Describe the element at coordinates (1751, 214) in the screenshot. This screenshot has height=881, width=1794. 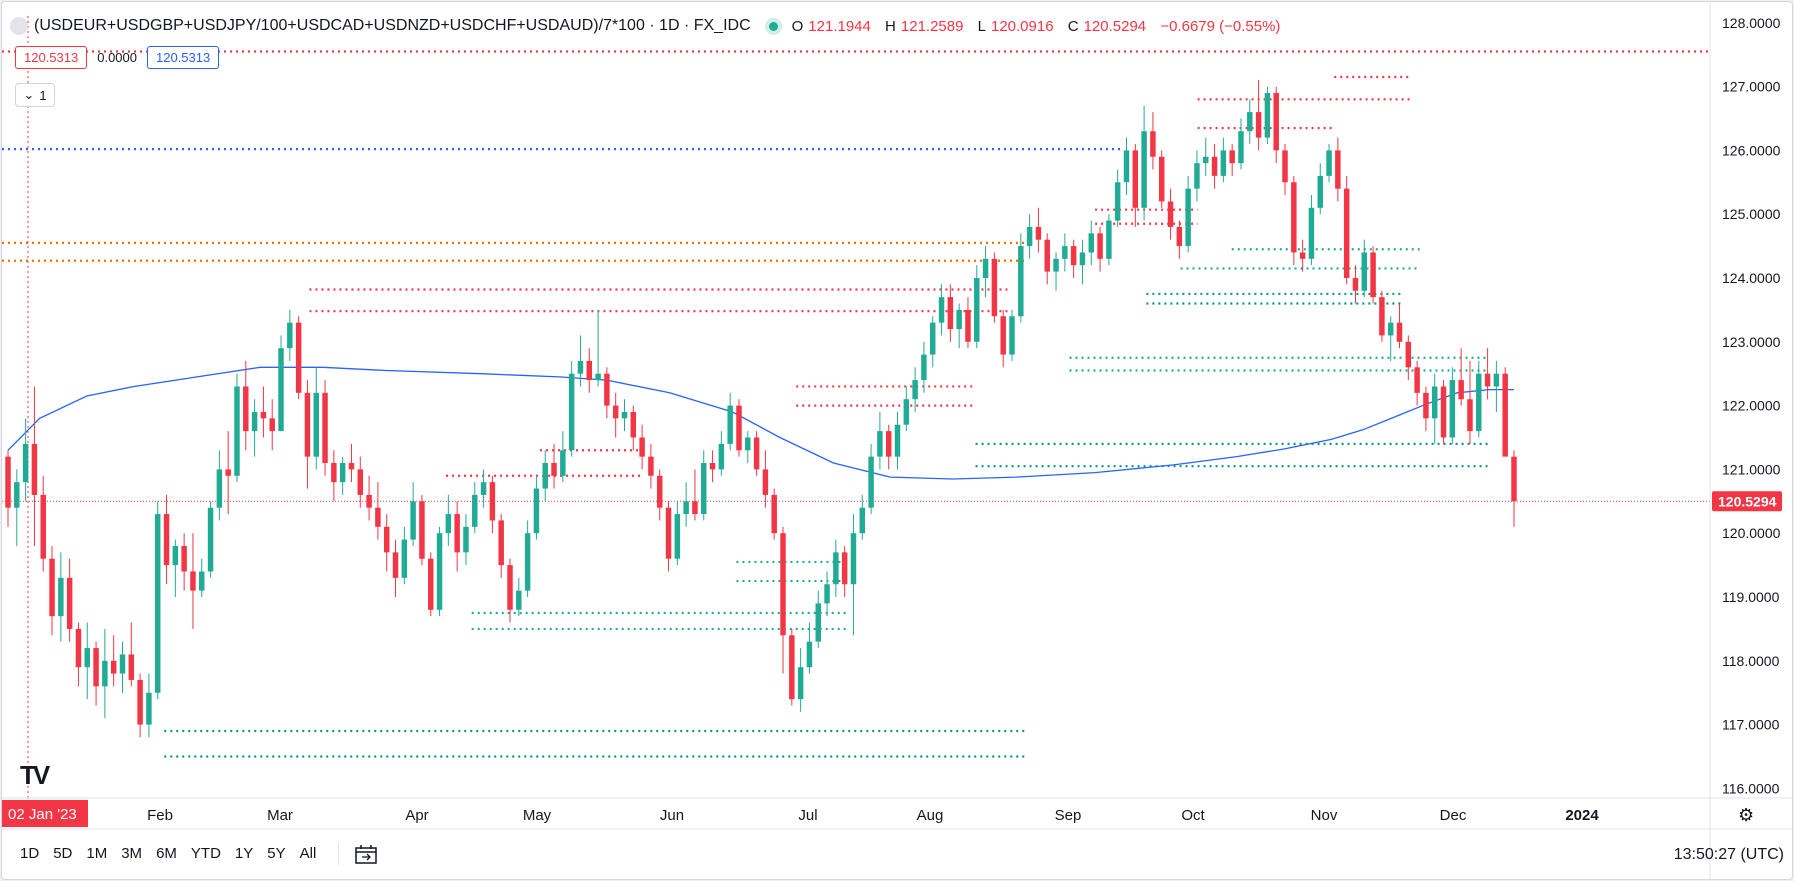
I see `y-tick-label: 125.0000` at that location.